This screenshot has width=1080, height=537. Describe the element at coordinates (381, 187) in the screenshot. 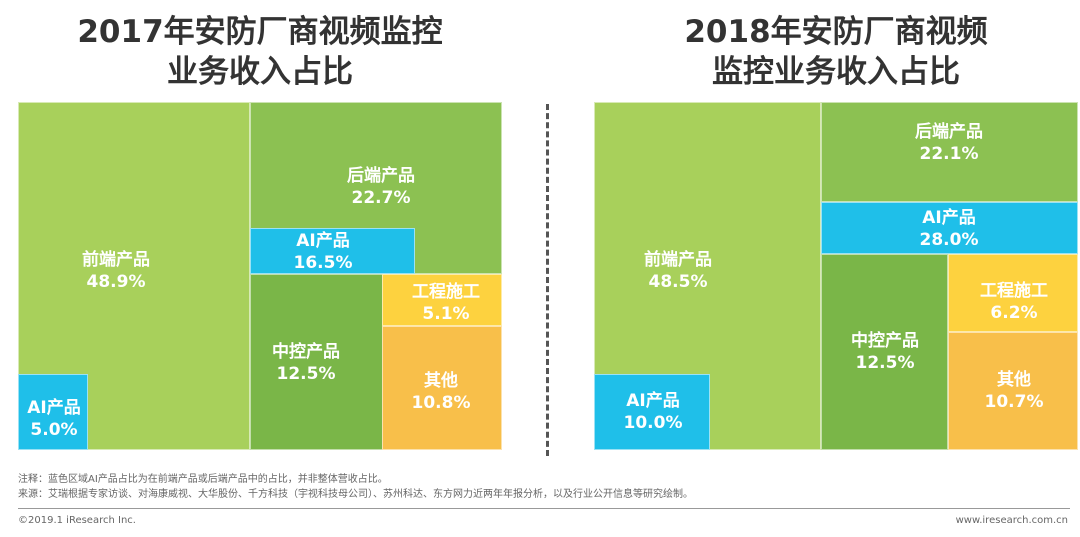

I see `segment-label: 后端产品 22.7%` at that location.